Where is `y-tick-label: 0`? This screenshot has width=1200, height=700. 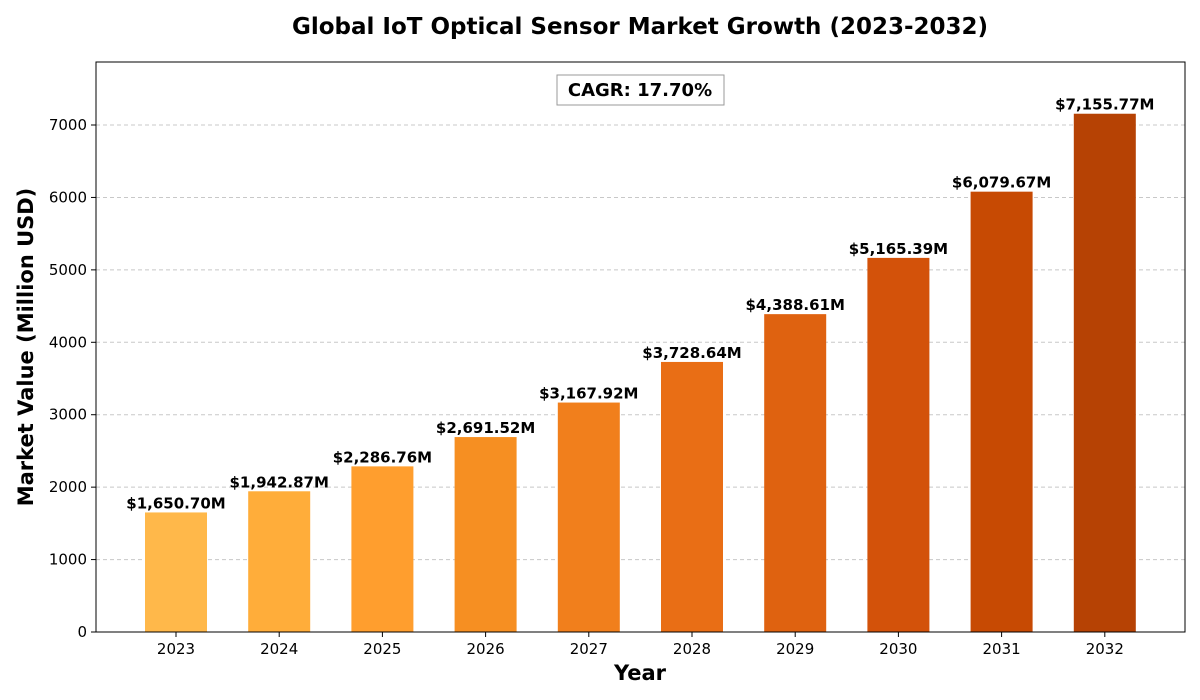 y-tick-label: 0 is located at coordinates (82, 632).